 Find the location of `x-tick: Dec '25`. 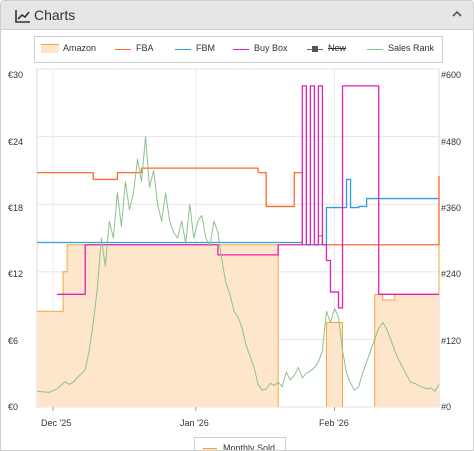

x-tick: Dec '25 is located at coordinates (56, 423).